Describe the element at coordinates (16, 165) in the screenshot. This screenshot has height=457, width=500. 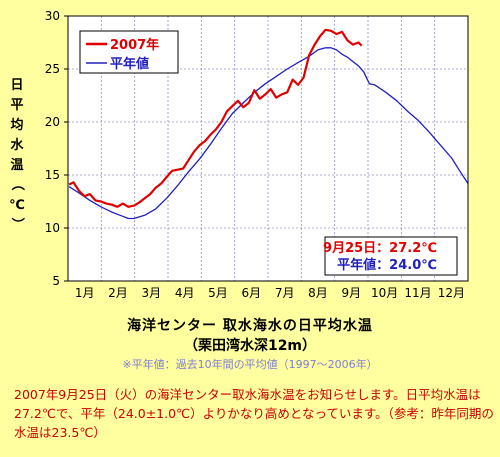
I see `y-axis-label-char: 温` at that location.